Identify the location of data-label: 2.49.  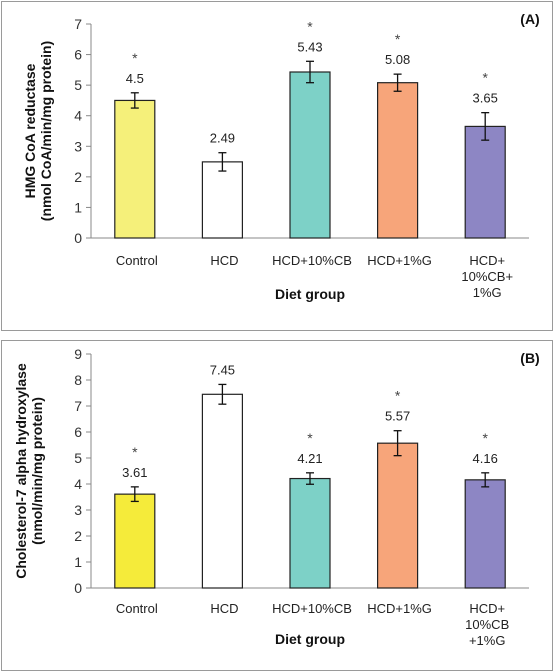
(222, 138).